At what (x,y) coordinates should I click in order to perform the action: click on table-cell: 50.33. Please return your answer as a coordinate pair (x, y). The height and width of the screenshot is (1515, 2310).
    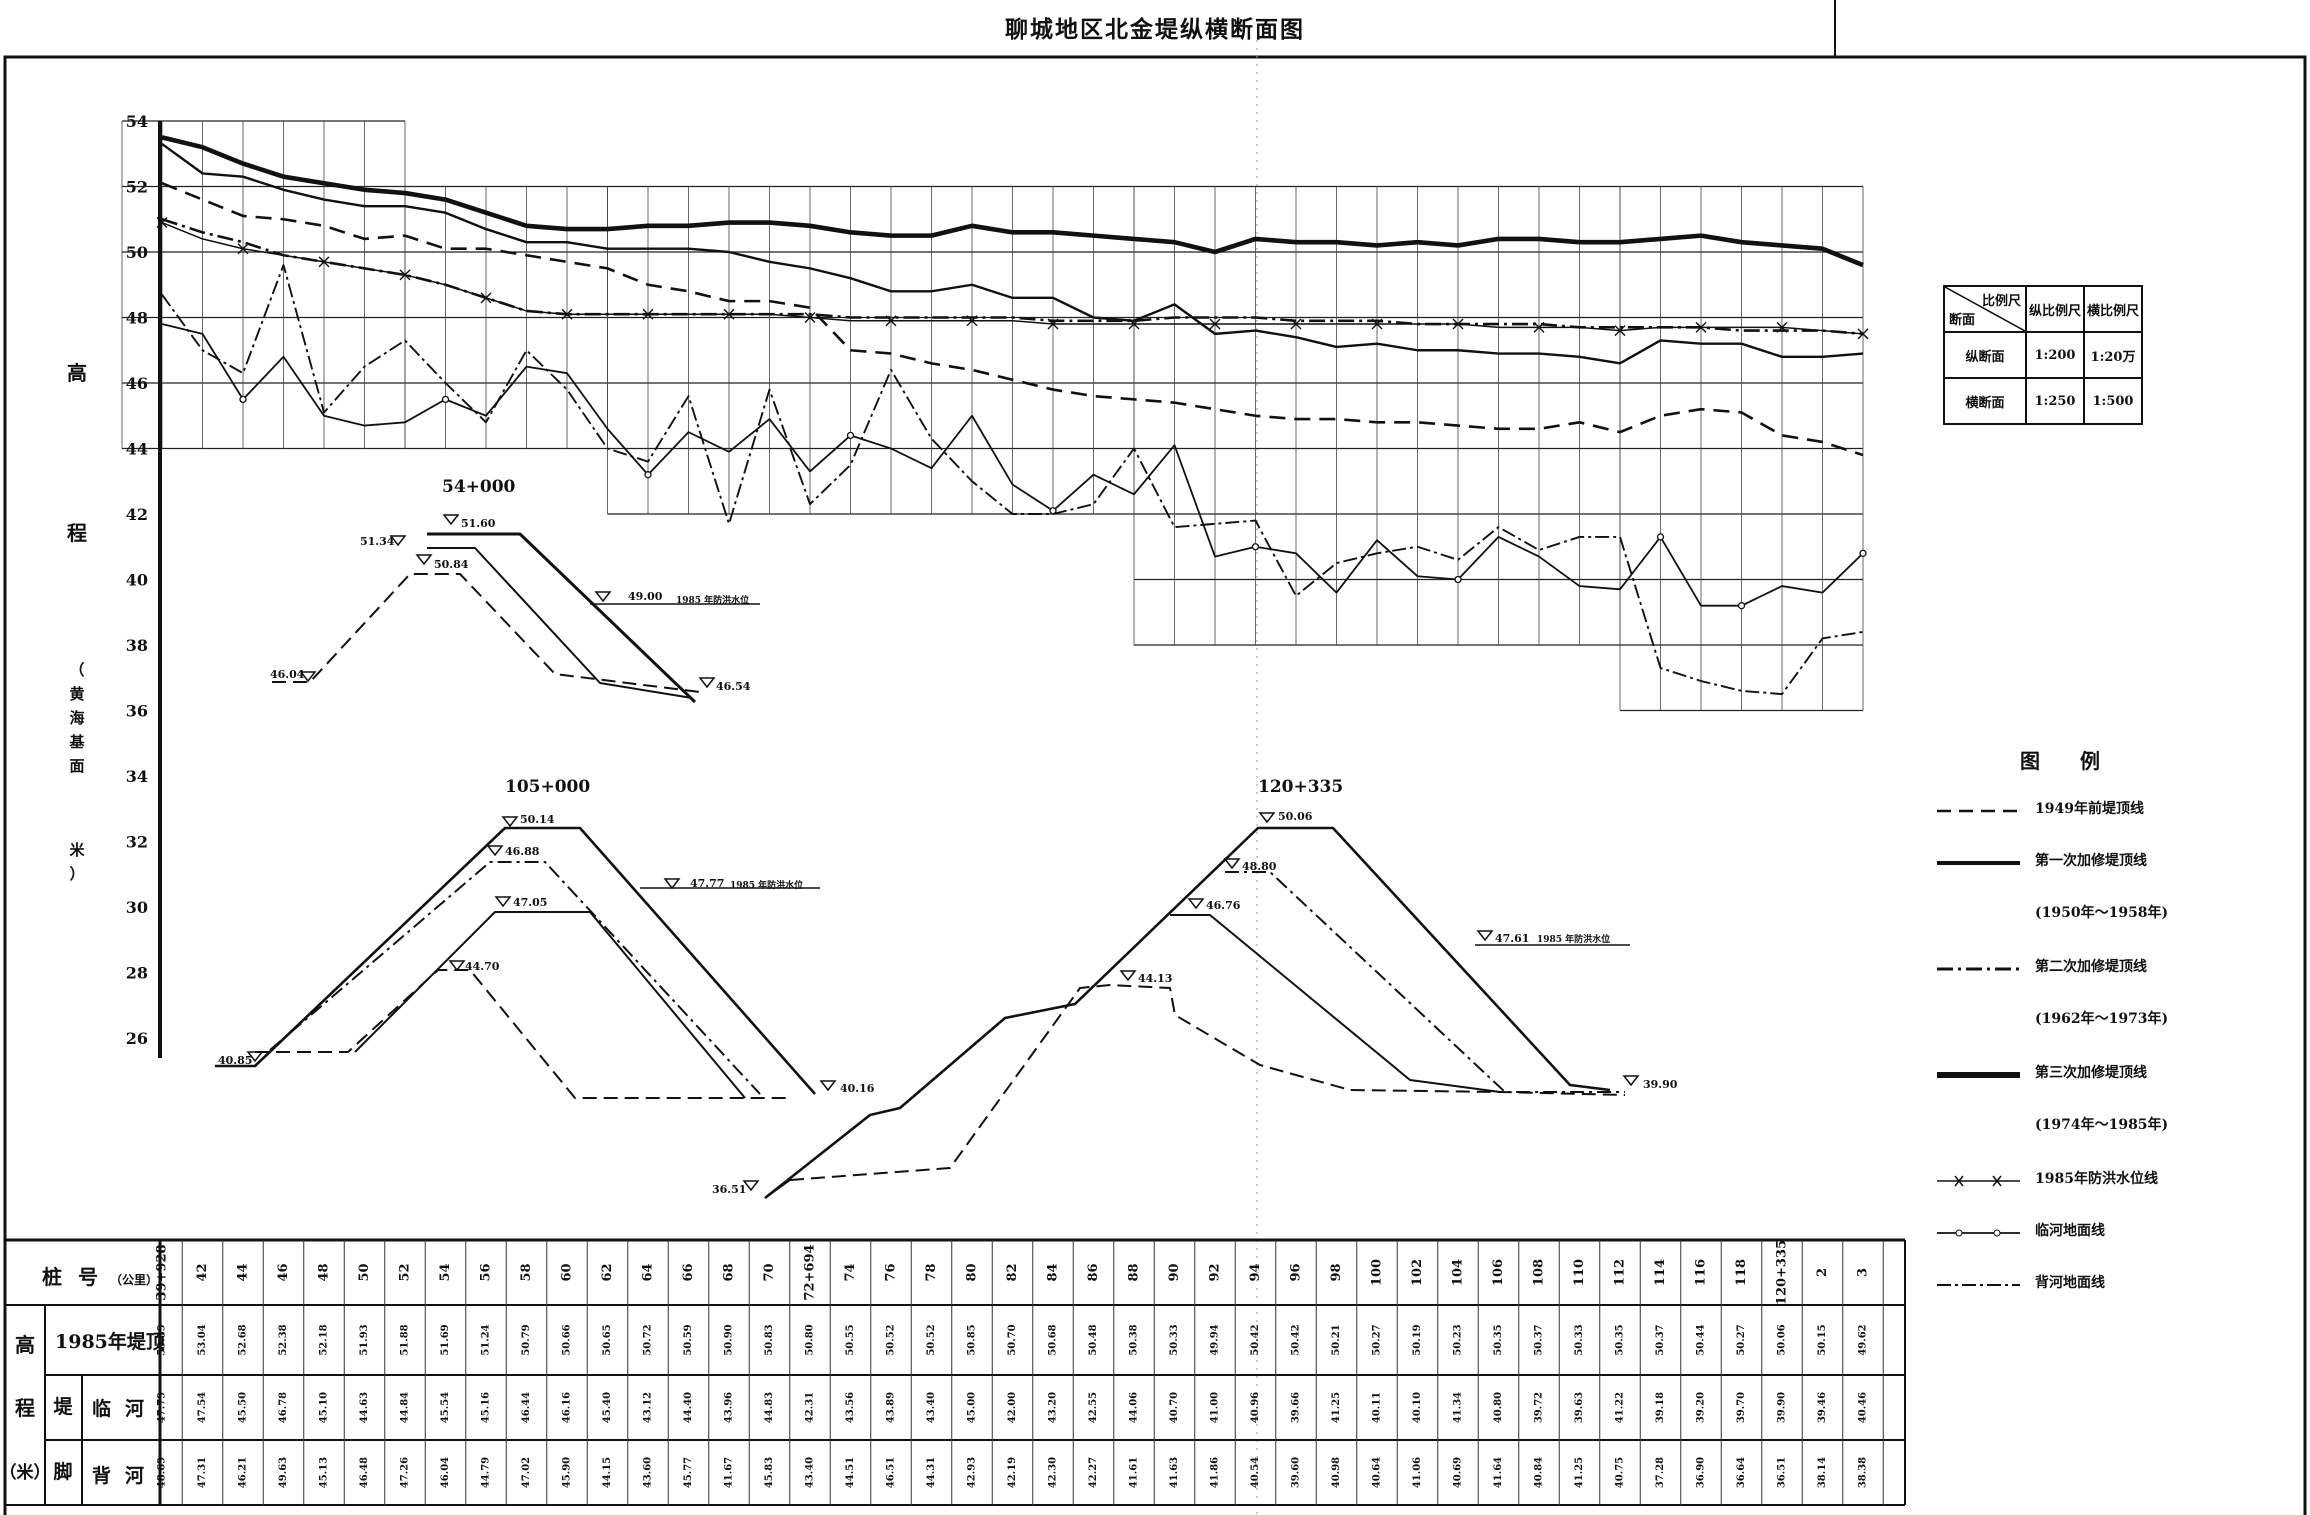
    Looking at the image, I should click on (1174, 1339).